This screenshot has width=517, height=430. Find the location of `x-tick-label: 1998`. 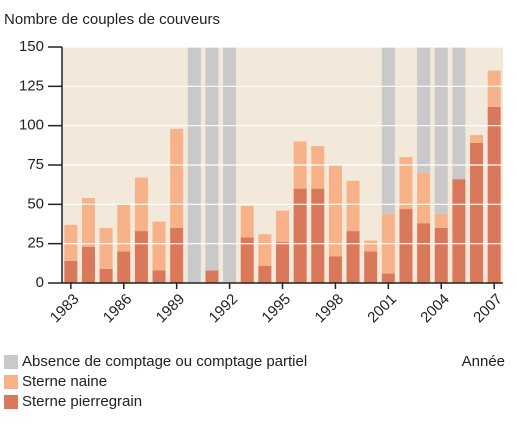

x-tick-label: 1998 is located at coordinates (329, 309).